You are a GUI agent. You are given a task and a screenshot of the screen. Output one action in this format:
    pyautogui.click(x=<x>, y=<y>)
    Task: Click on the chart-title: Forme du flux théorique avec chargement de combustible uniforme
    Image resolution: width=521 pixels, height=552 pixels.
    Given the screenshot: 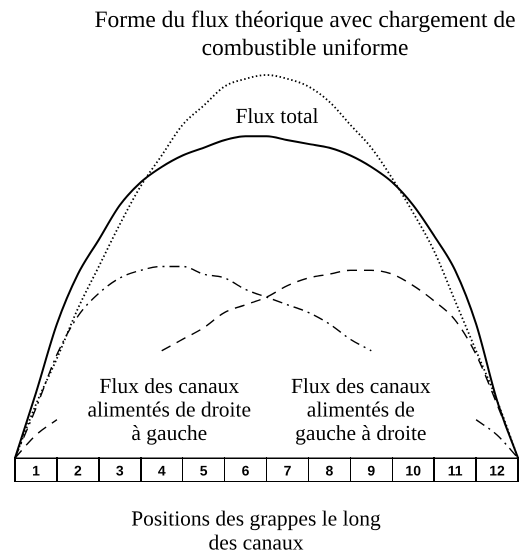 What is the action you would take?
    pyautogui.click(x=305, y=34)
    